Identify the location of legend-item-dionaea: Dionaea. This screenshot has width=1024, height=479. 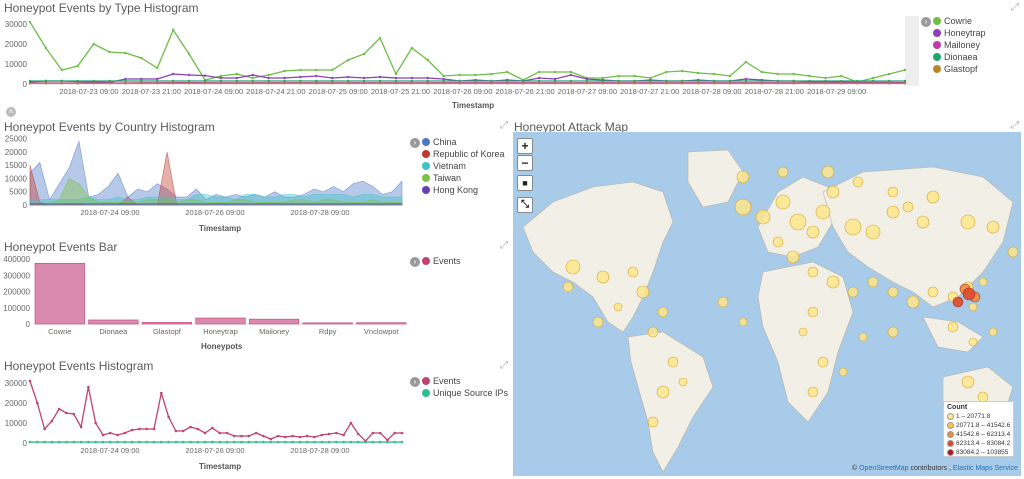
(959, 57).